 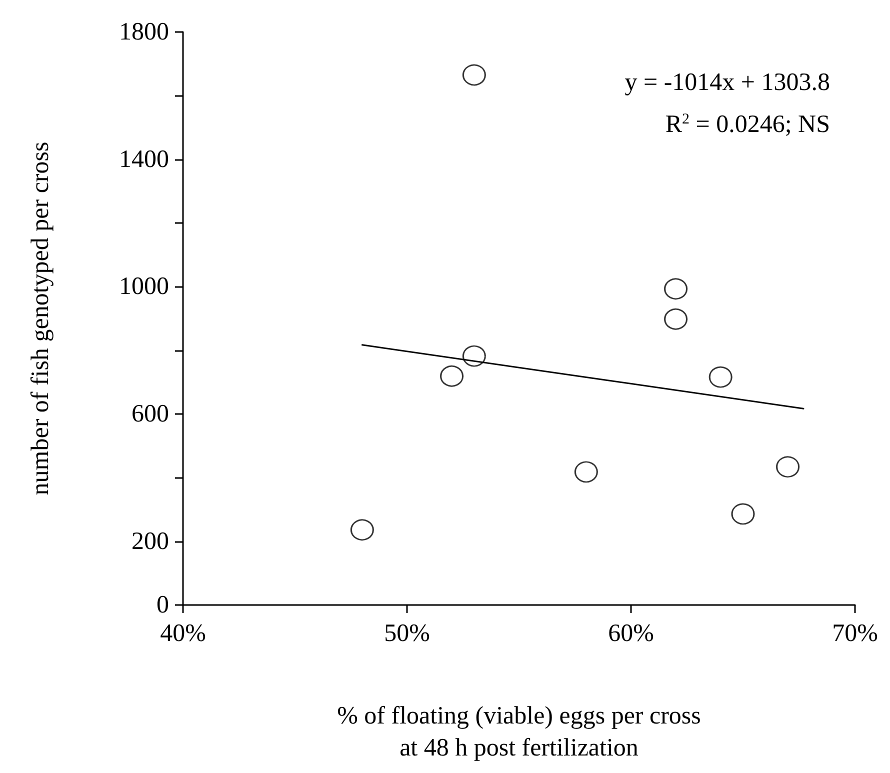 I want to click on y-tick-label: 1400, so click(x=144, y=159).